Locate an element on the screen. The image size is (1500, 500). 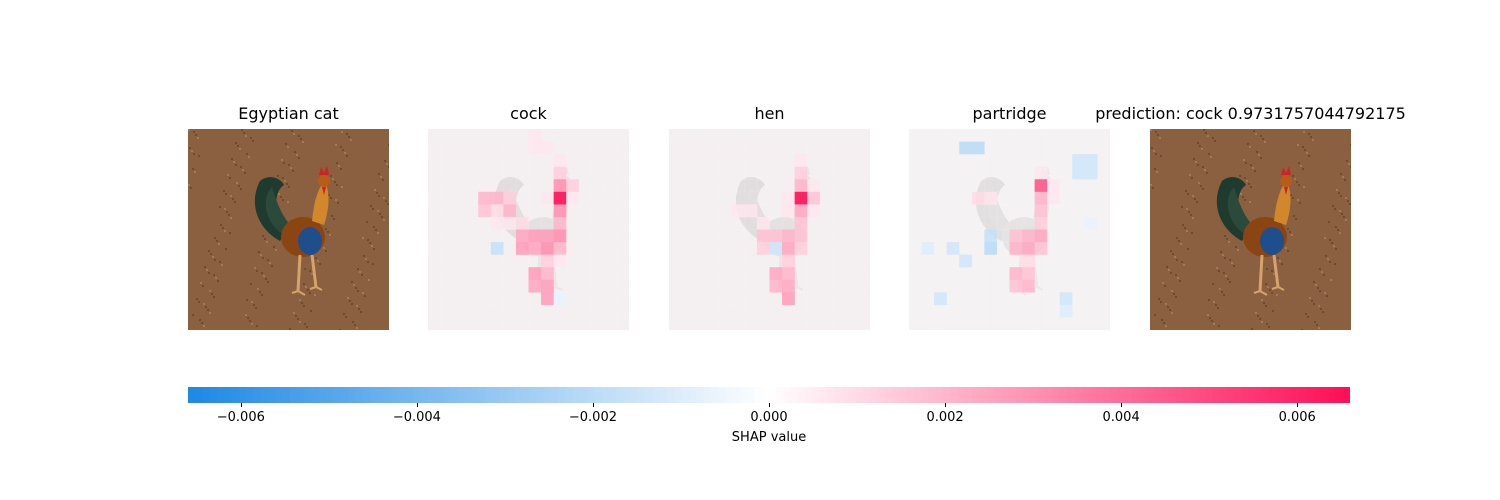
colorbar-tick-label: 0.006 is located at coordinates (1297, 417).